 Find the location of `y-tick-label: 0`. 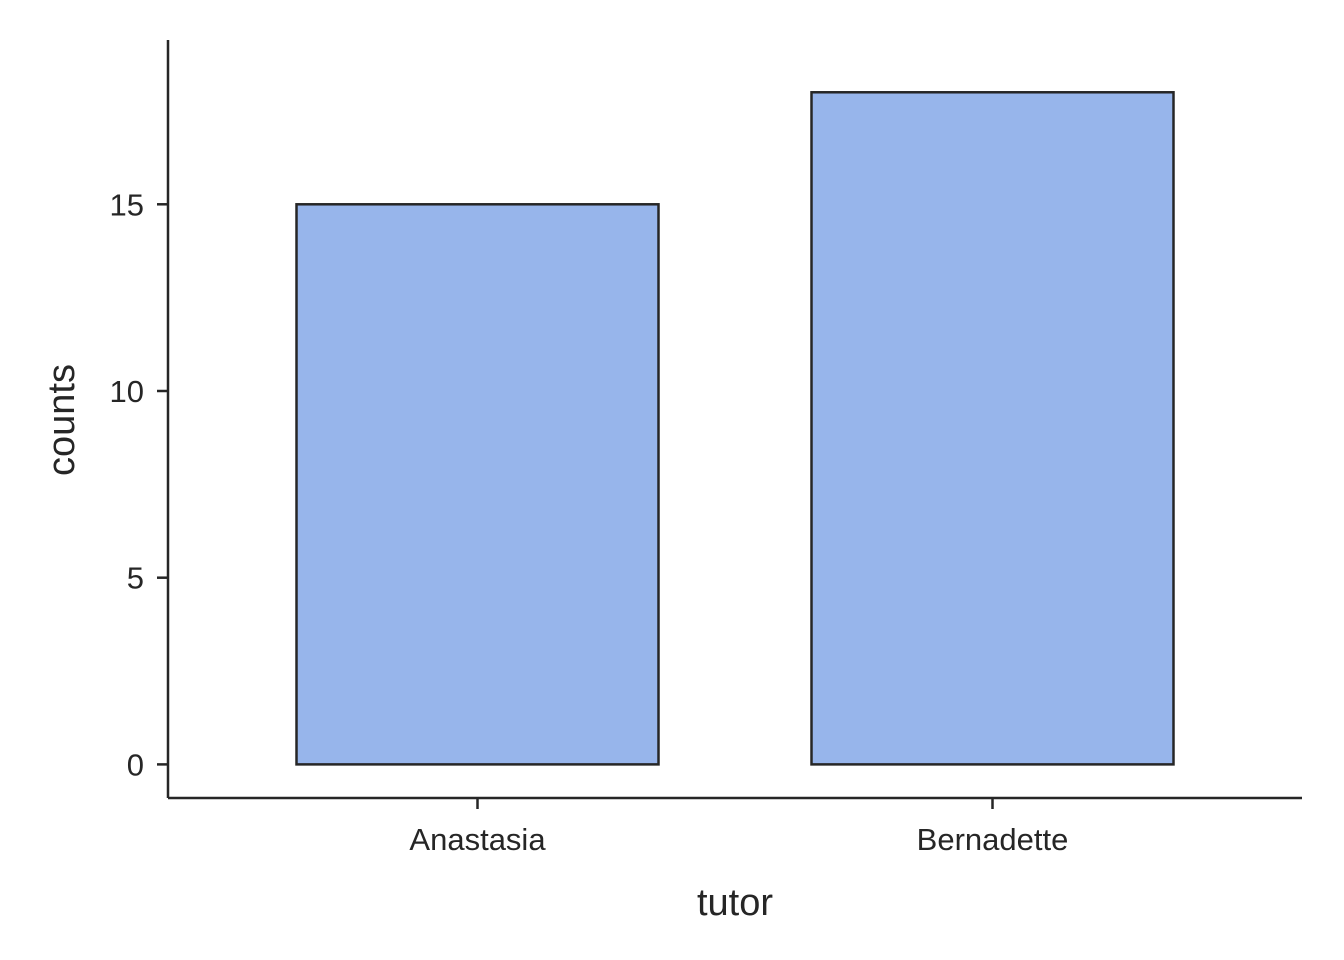

y-tick-label: 0 is located at coordinates (135, 764).